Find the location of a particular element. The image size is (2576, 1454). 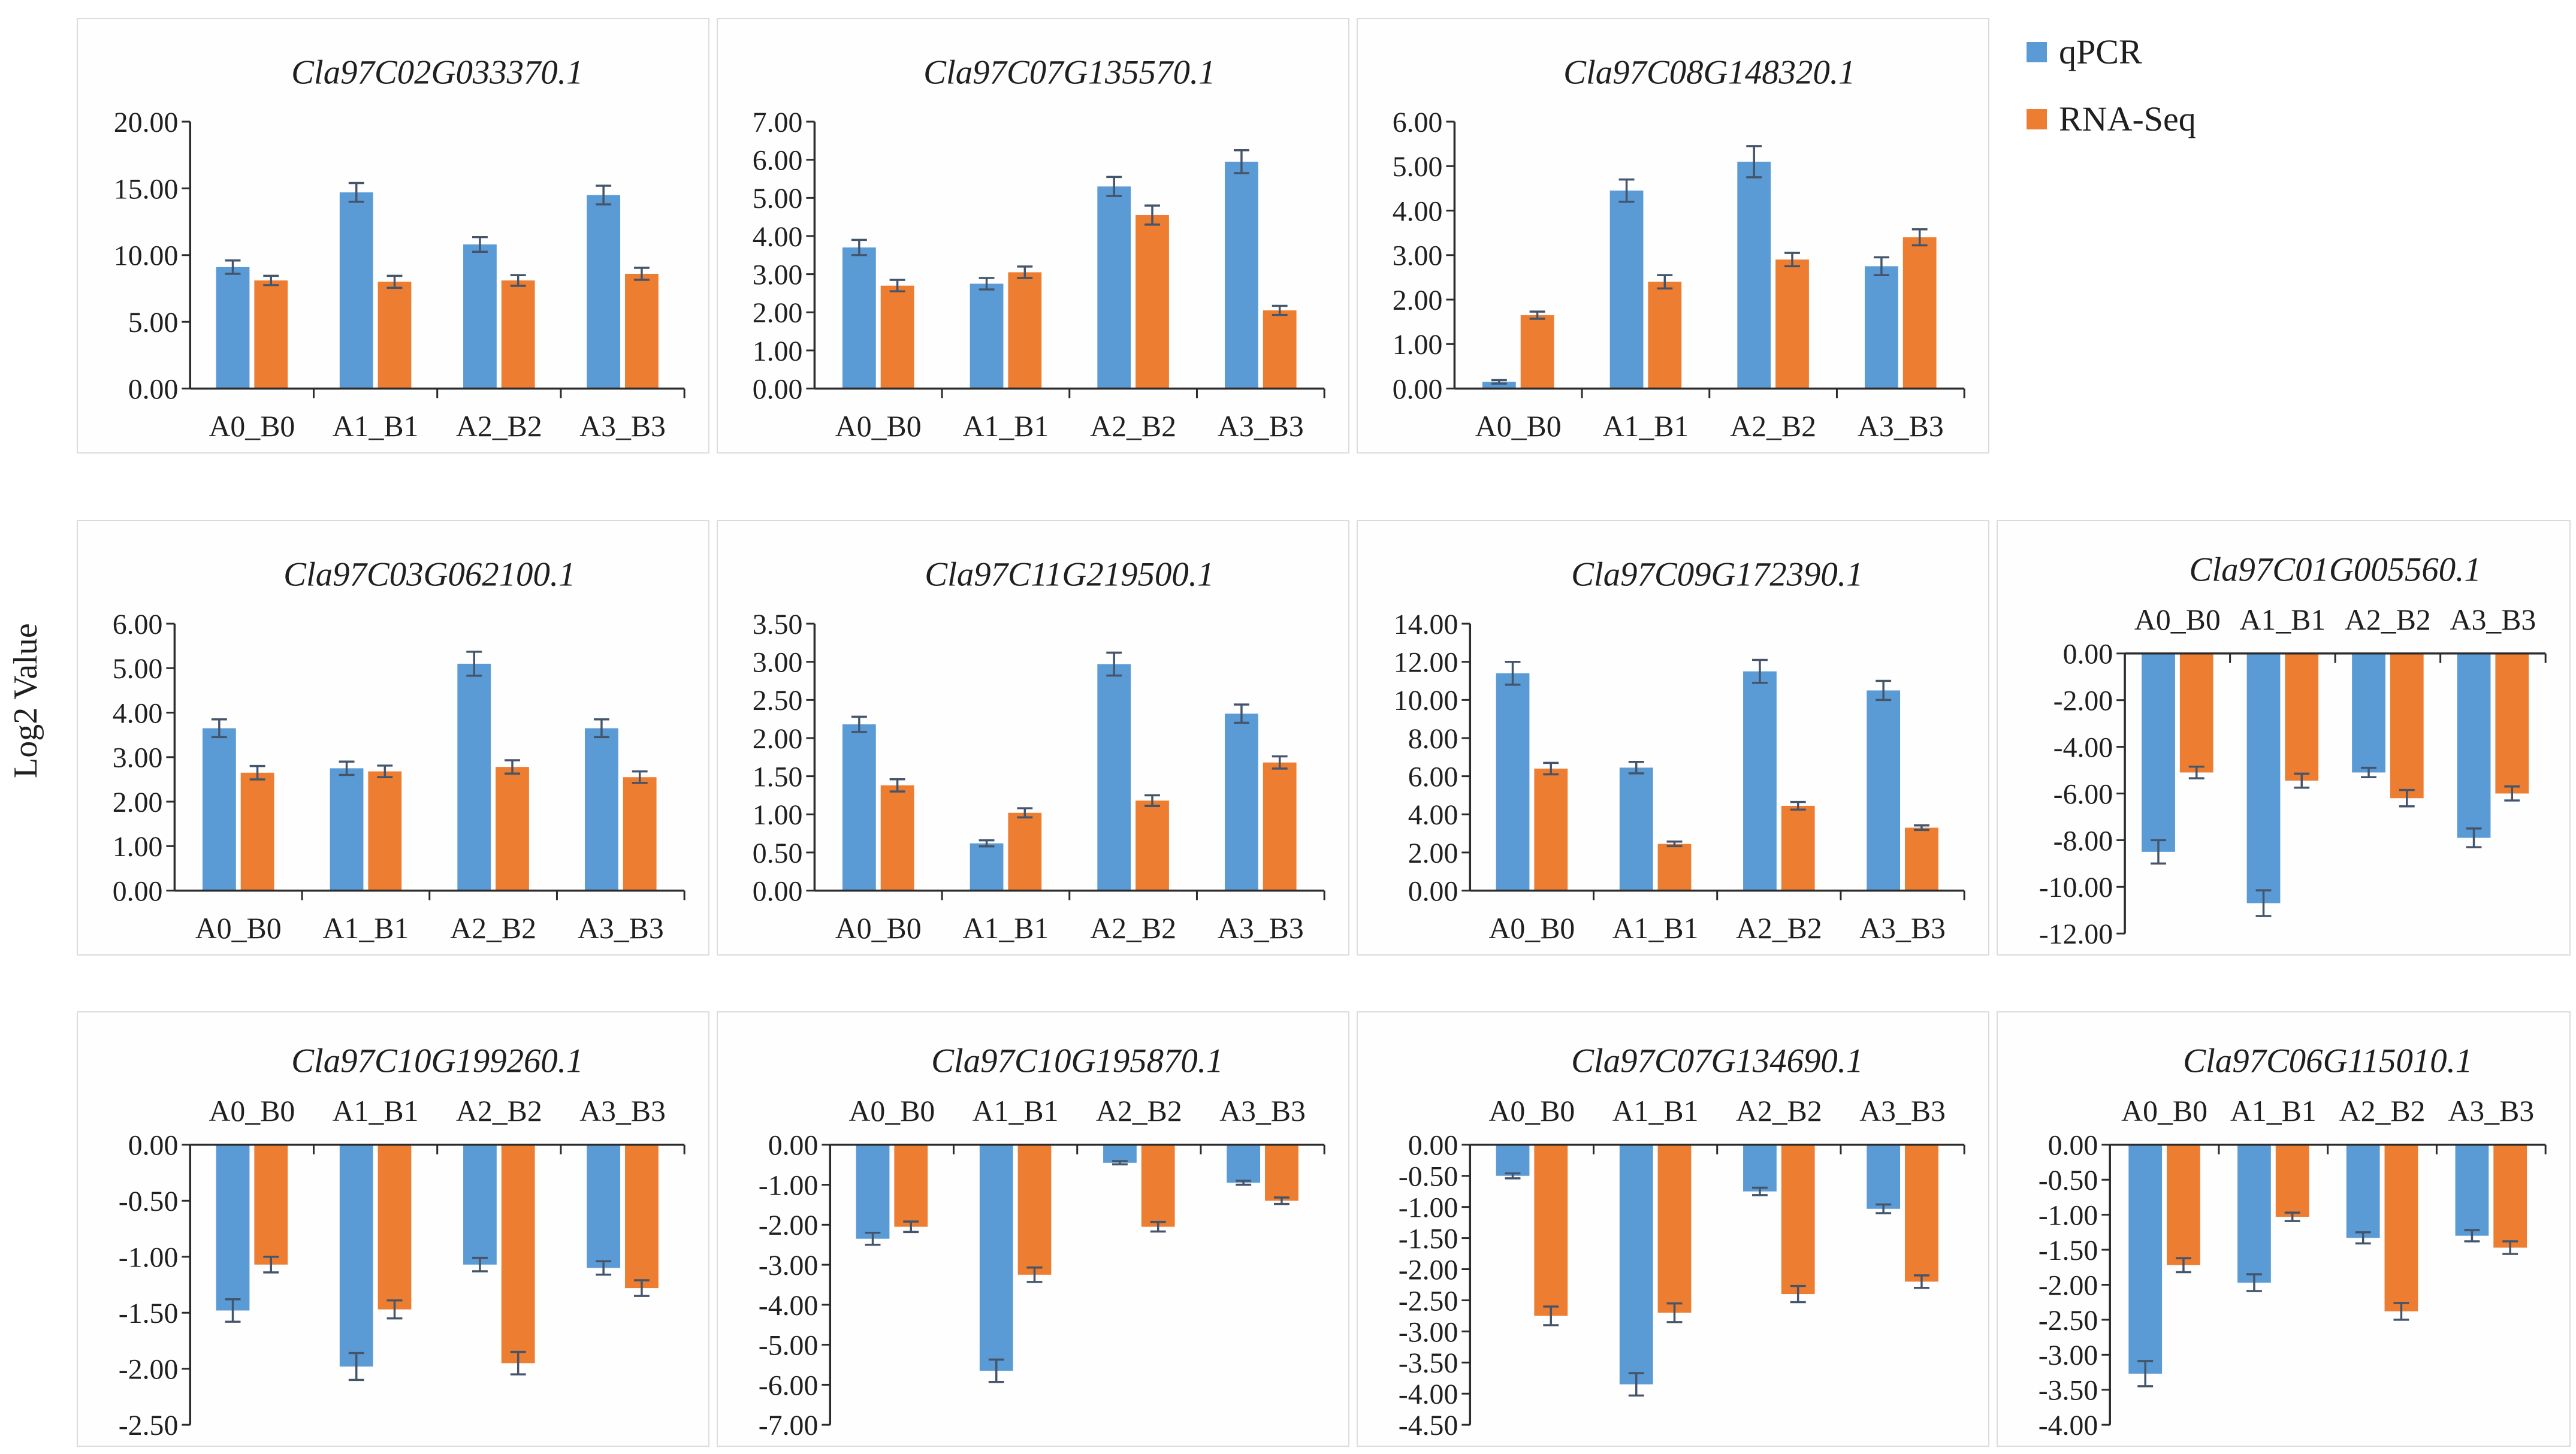

y-tick-label: -6.00 is located at coordinates (2083, 794).